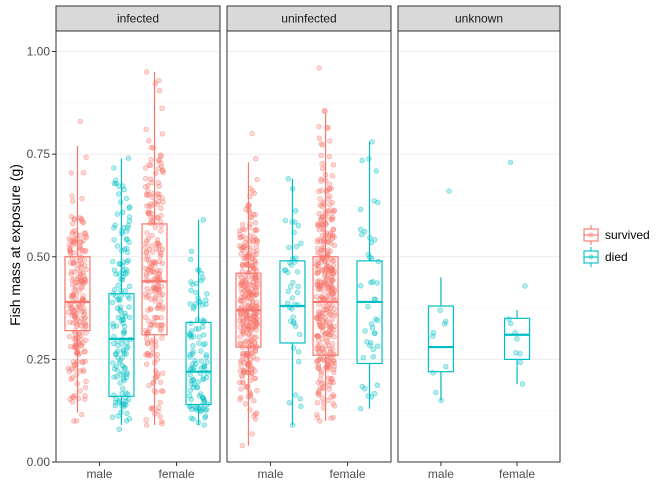  I want to click on facet-strip, so click(479, 18).